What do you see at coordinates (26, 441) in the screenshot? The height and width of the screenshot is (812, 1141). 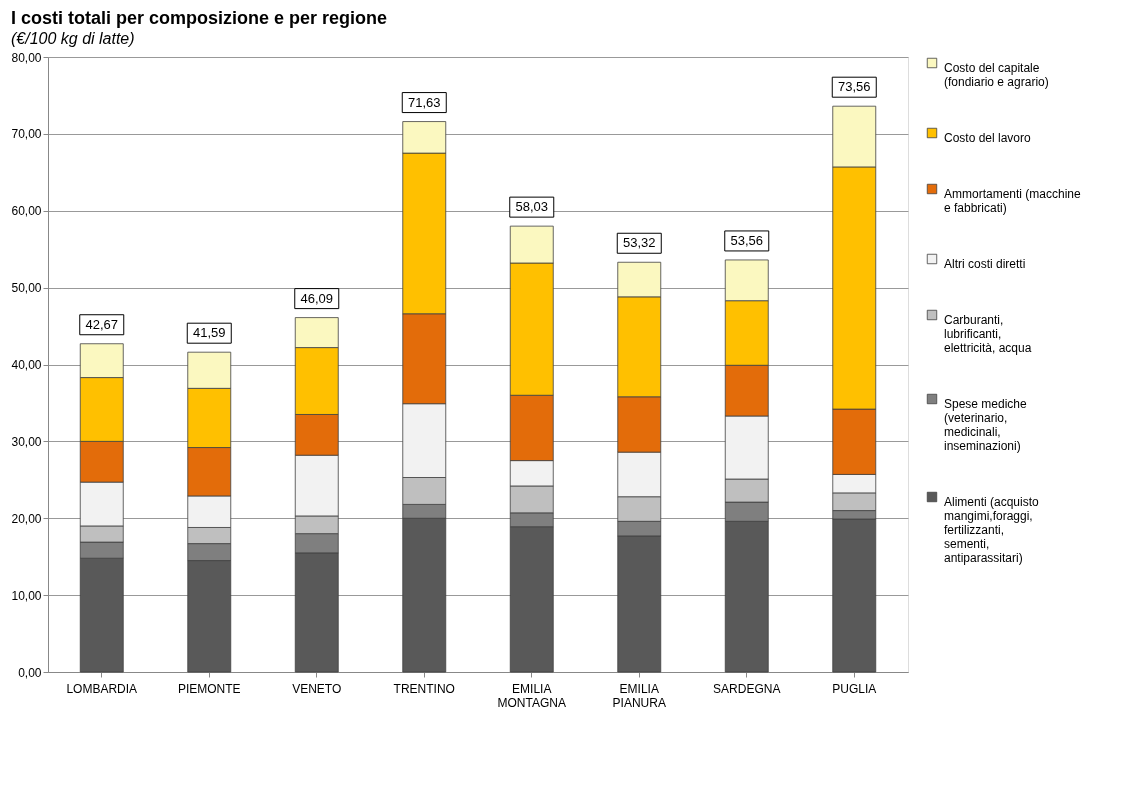 I see `y-tick-label: 30,00` at bounding box center [26, 441].